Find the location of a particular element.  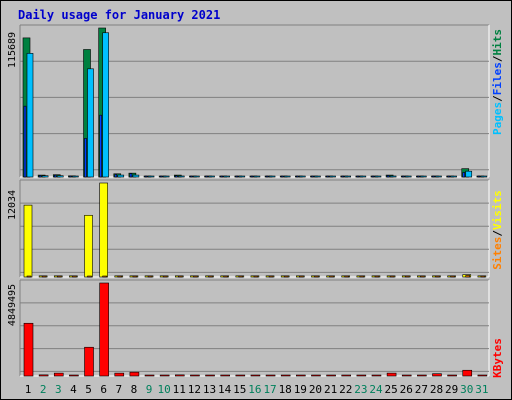

x-tick-label: 22 is located at coordinates (345, 389).